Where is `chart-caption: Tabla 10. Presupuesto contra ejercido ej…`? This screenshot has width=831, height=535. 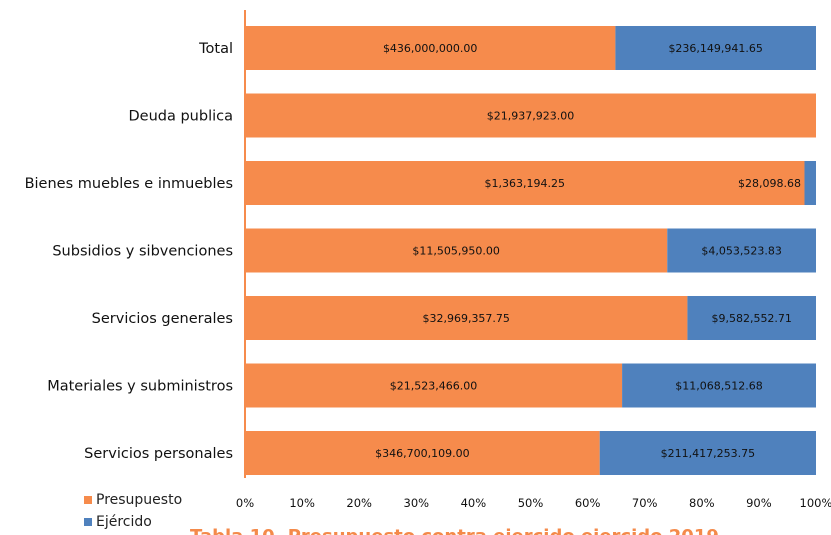 chart-caption: Tabla 10. Presupuesto contra ejercido ej… is located at coordinates (470, 530).